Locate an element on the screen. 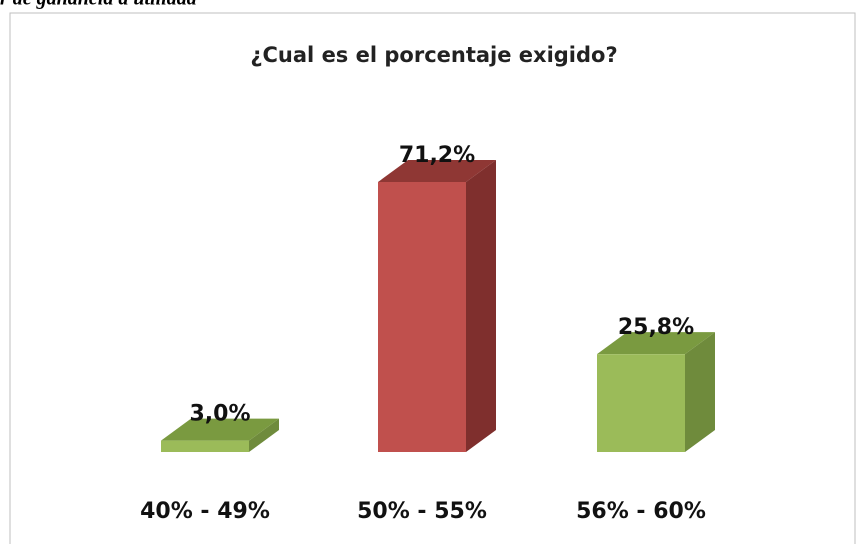  x-tick-label: 56% - 60% is located at coordinates (641, 511).